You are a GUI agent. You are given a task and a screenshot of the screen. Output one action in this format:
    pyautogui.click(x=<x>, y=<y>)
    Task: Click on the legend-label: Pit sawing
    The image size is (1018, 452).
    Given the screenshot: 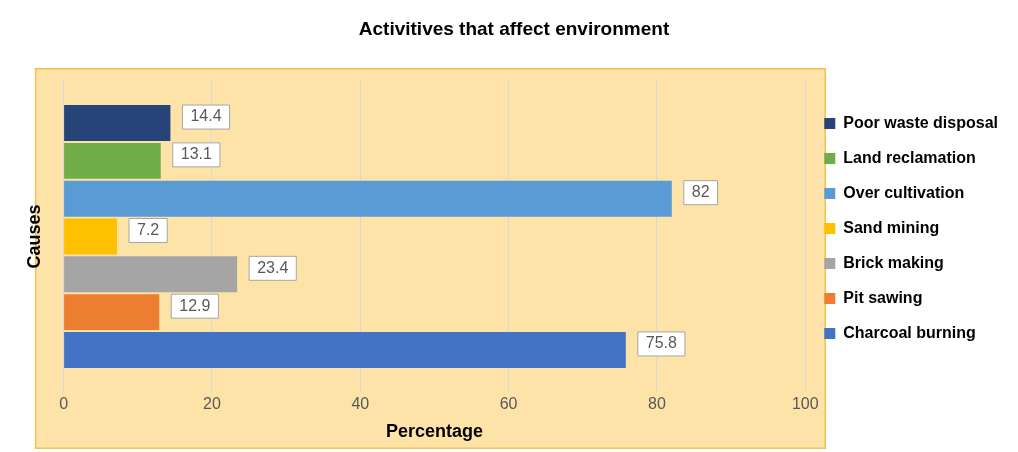 What is the action you would take?
    pyautogui.click(x=883, y=297)
    